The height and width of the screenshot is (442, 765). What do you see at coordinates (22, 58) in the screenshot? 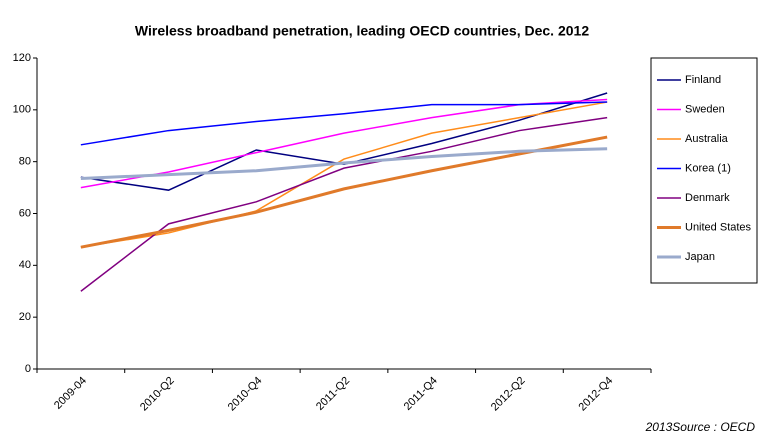
I see `y-tick-label: 120` at bounding box center [22, 58].